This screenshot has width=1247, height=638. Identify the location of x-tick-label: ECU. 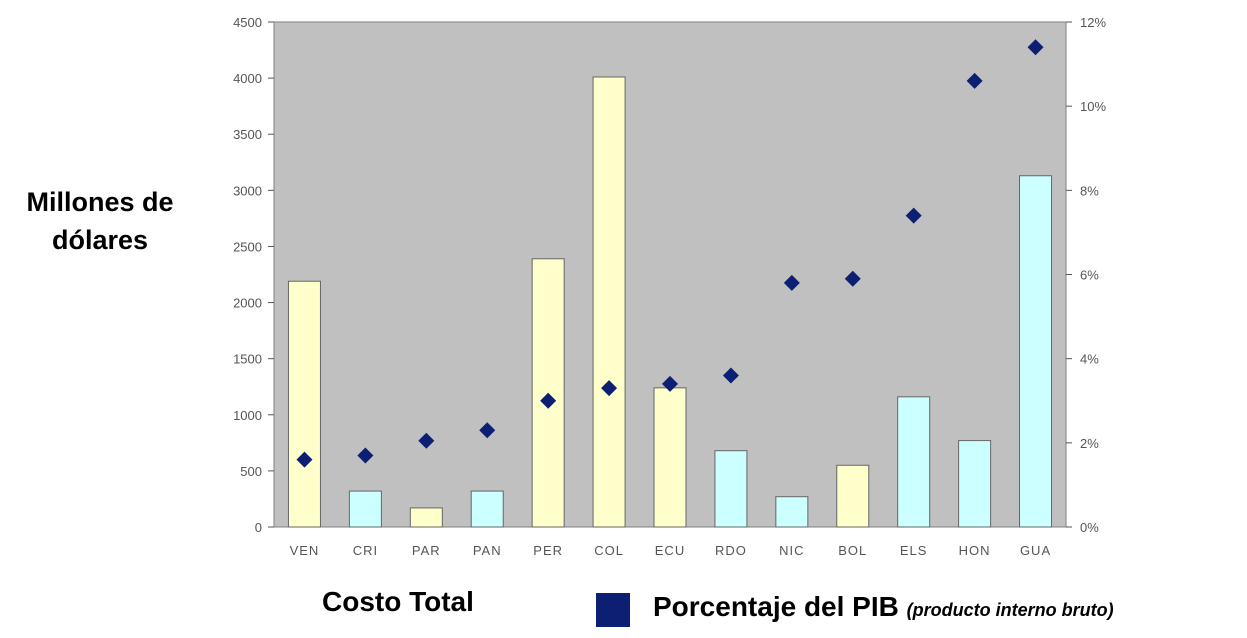
(670, 550).